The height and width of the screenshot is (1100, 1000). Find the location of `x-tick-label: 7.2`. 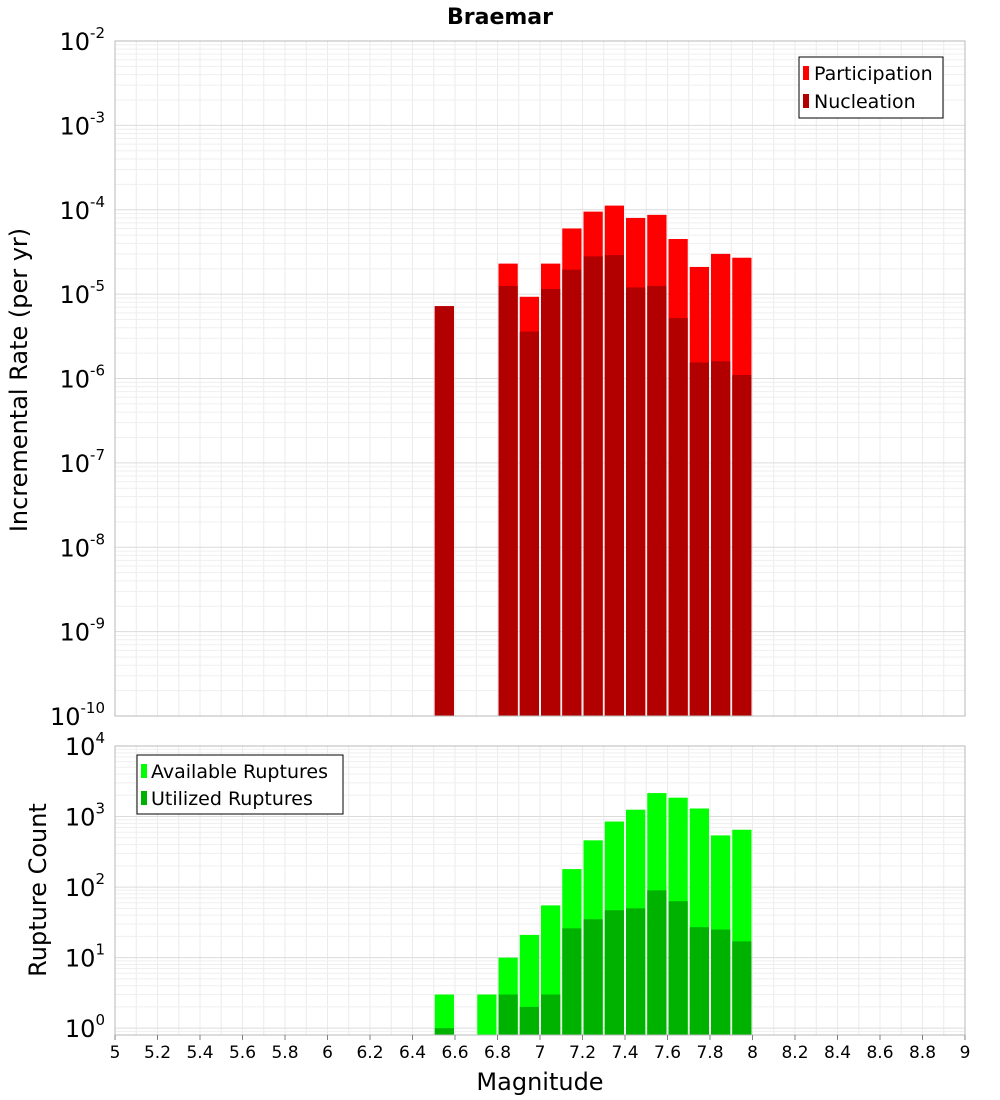

x-tick-label: 7.2 is located at coordinates (582, 1053).